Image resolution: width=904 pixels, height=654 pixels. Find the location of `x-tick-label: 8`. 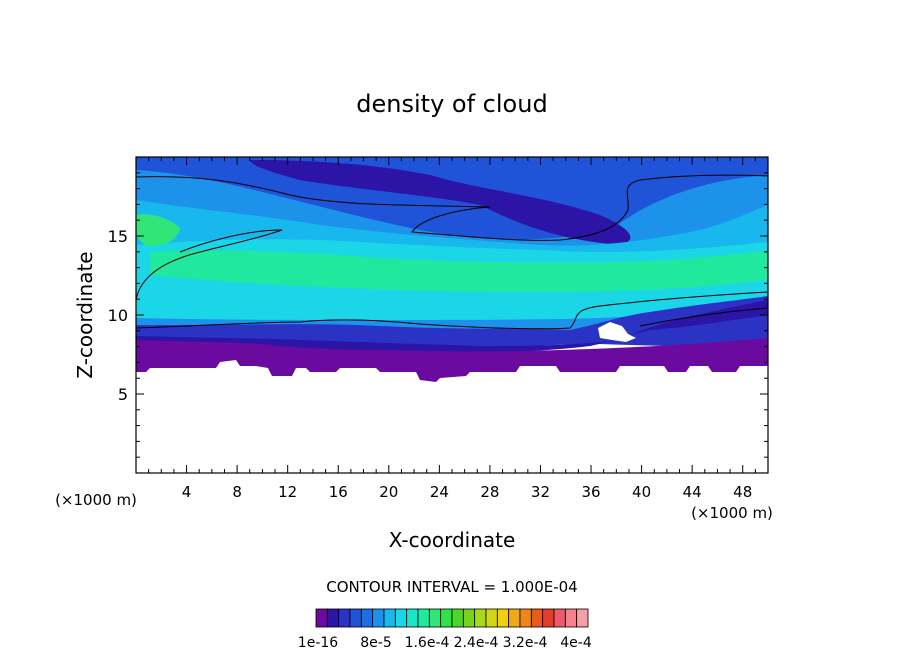

x-tick-label: 8 is located at coordinates (237, 492).